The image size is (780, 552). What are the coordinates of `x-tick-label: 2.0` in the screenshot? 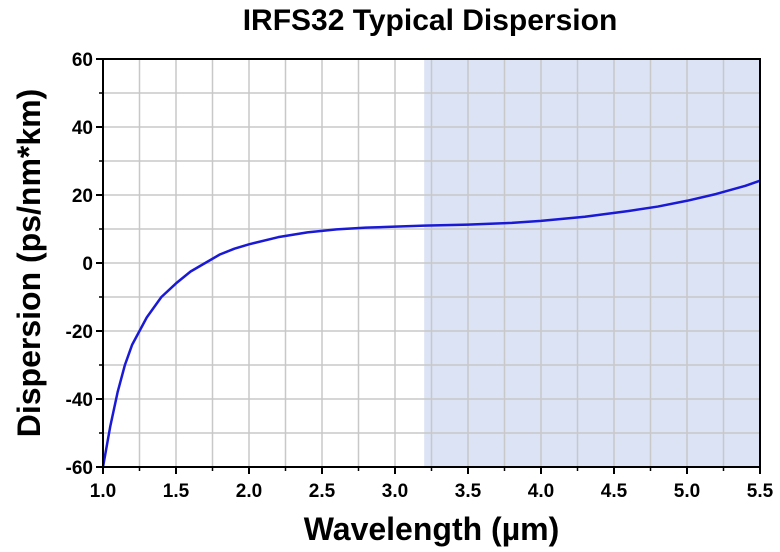 It's located at (249, 491).